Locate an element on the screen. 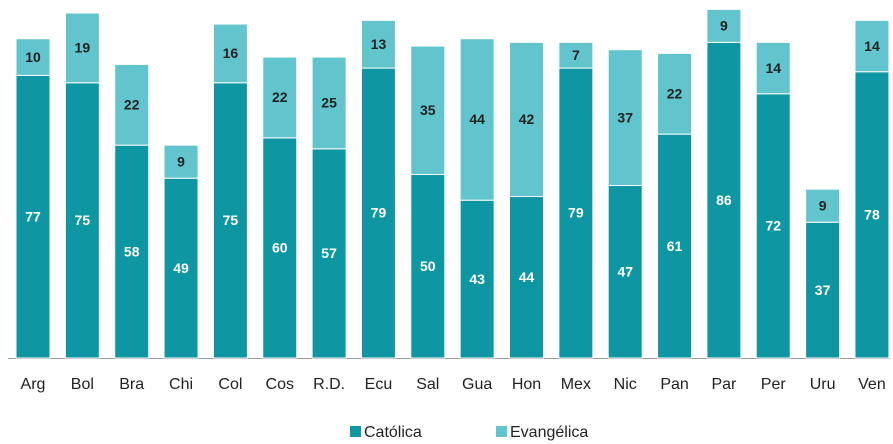  value-label: 35 is located at coordinates (428, 110).